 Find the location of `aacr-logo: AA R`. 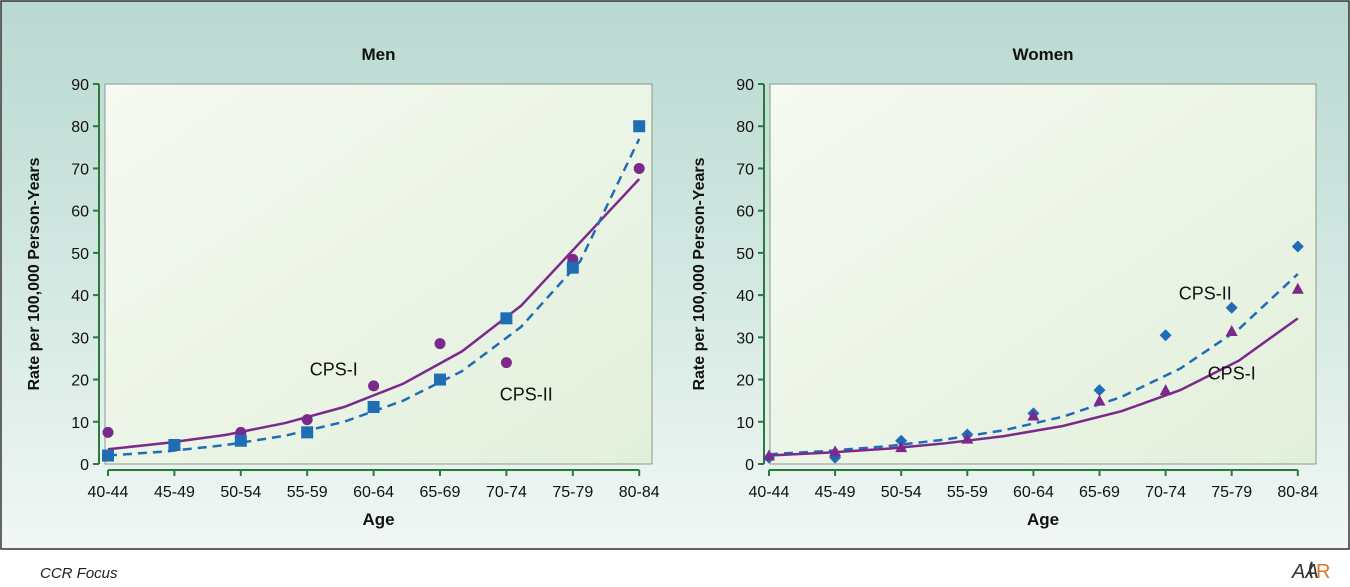

aacr-logo: AA R is located at coordinates (1310, 572).